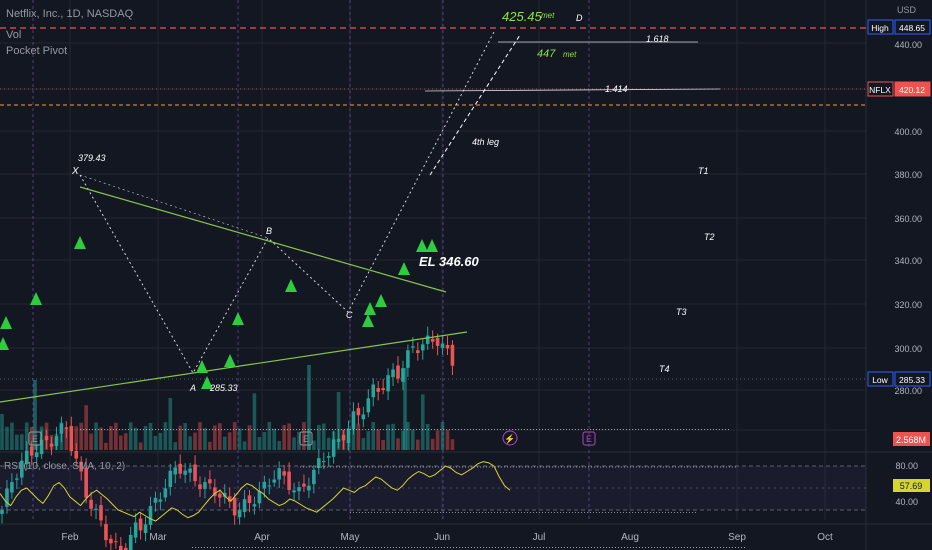 Image resolution: width=932 pixels, height=550 pixels. I want to click on rsi-indicator-label: RSI (10, close, SMA, 10, 2), so click(65, 466).